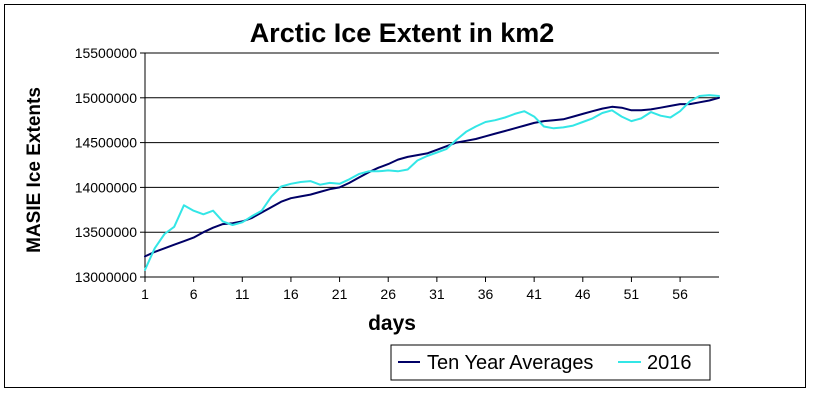 Image resolution: width=828 pixels, height=403 pixels. What do you see at coordinates (106, 187) in the screenshot?
I see `y-tick-label: 14000000` at bounding box center [106, 187].